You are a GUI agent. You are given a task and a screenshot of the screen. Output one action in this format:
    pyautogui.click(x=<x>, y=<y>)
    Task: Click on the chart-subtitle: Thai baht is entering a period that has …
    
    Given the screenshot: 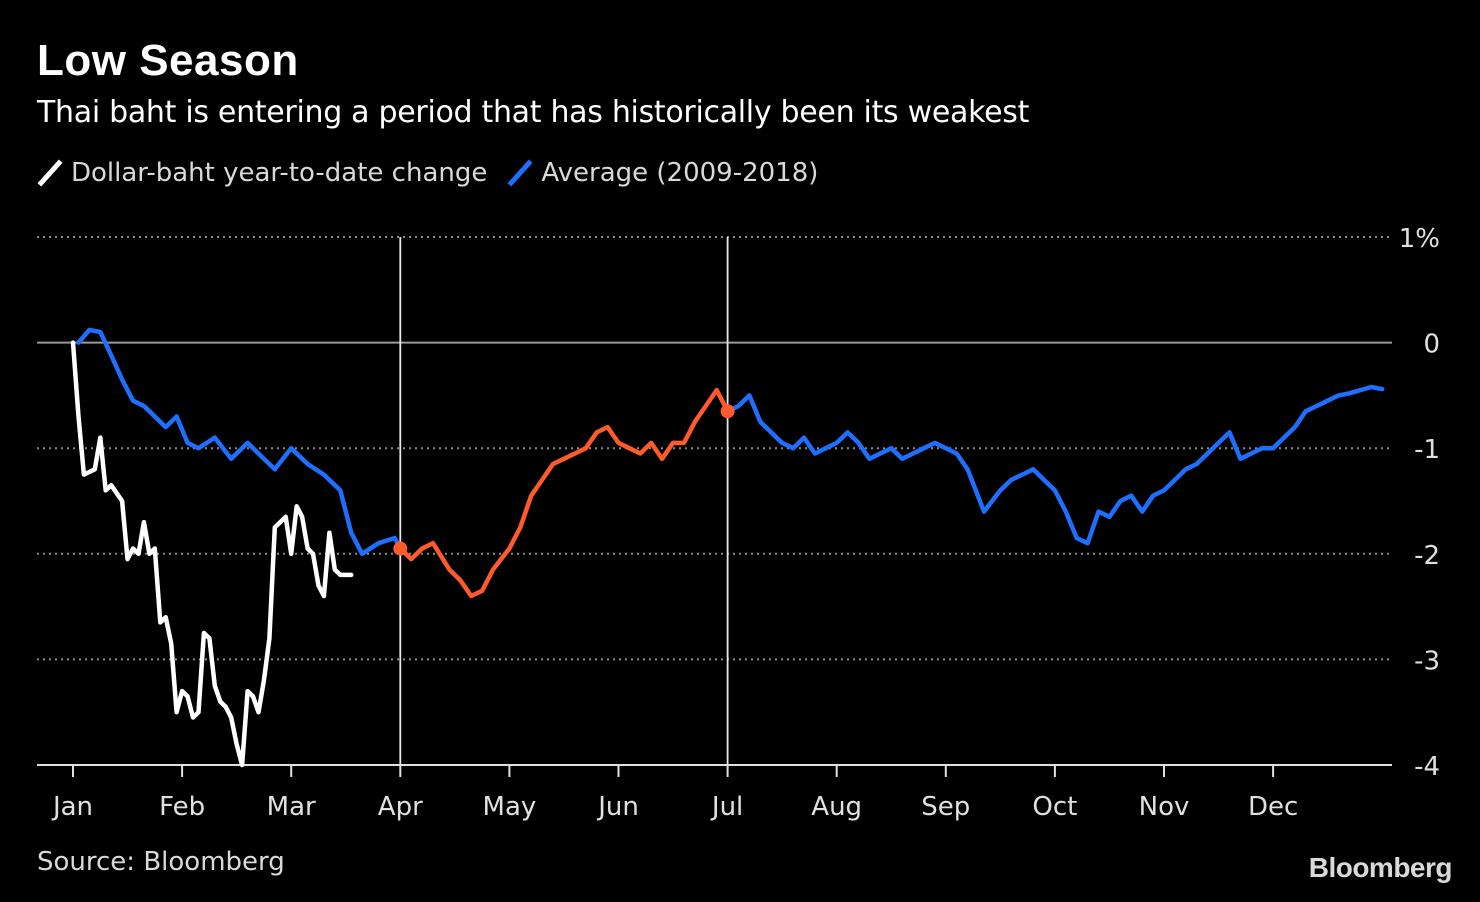 What is the action you would take?
    pyautogui.click(x=533, y=112)
    